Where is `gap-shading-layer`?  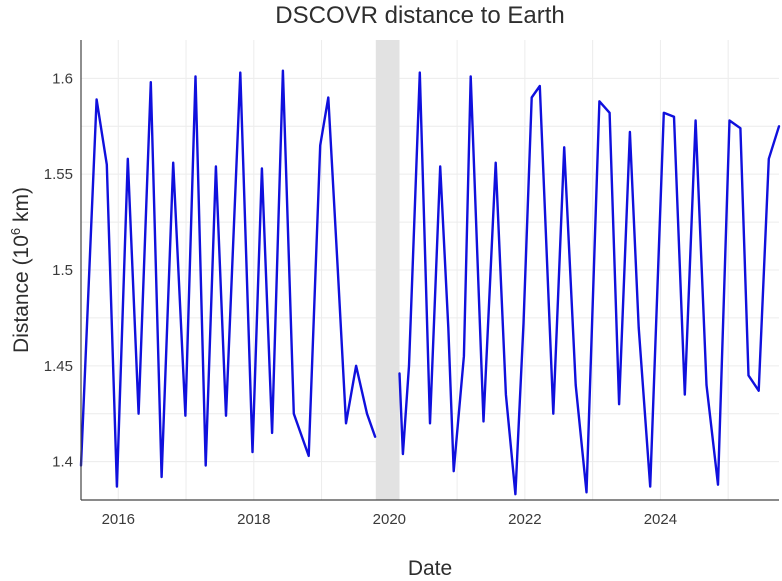 gap-shading-layer is located at coordinates (387, 270).